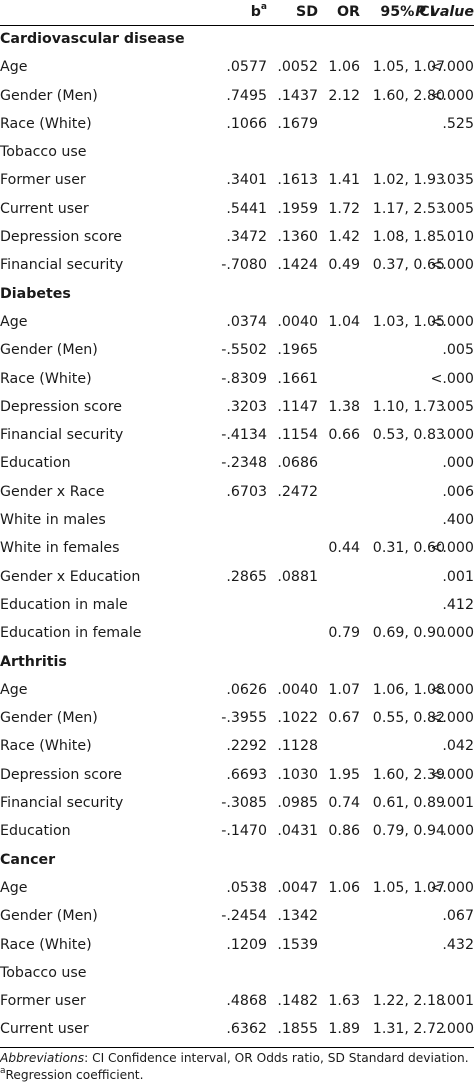 The width and height of the screenshot is (474, 1084). Describe the element at coordinates (297, 180) in the screenshot. I see `cell-sd: .1613` at that location.